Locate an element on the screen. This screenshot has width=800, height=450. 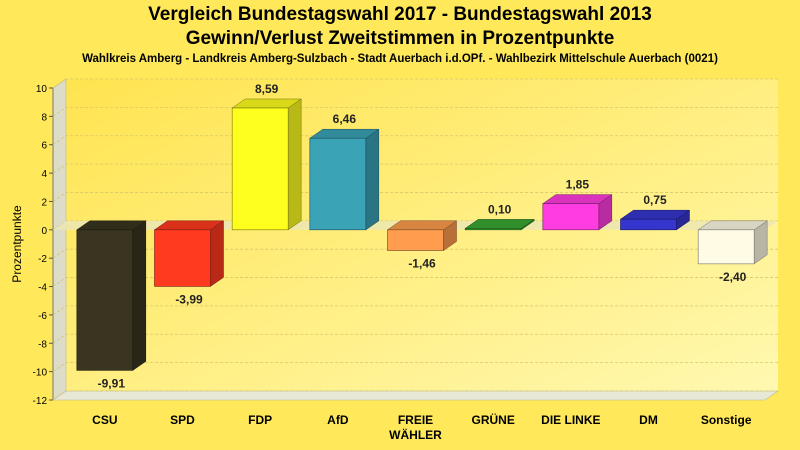
y-tick-label: 0 is located at coordinates (44, 231).